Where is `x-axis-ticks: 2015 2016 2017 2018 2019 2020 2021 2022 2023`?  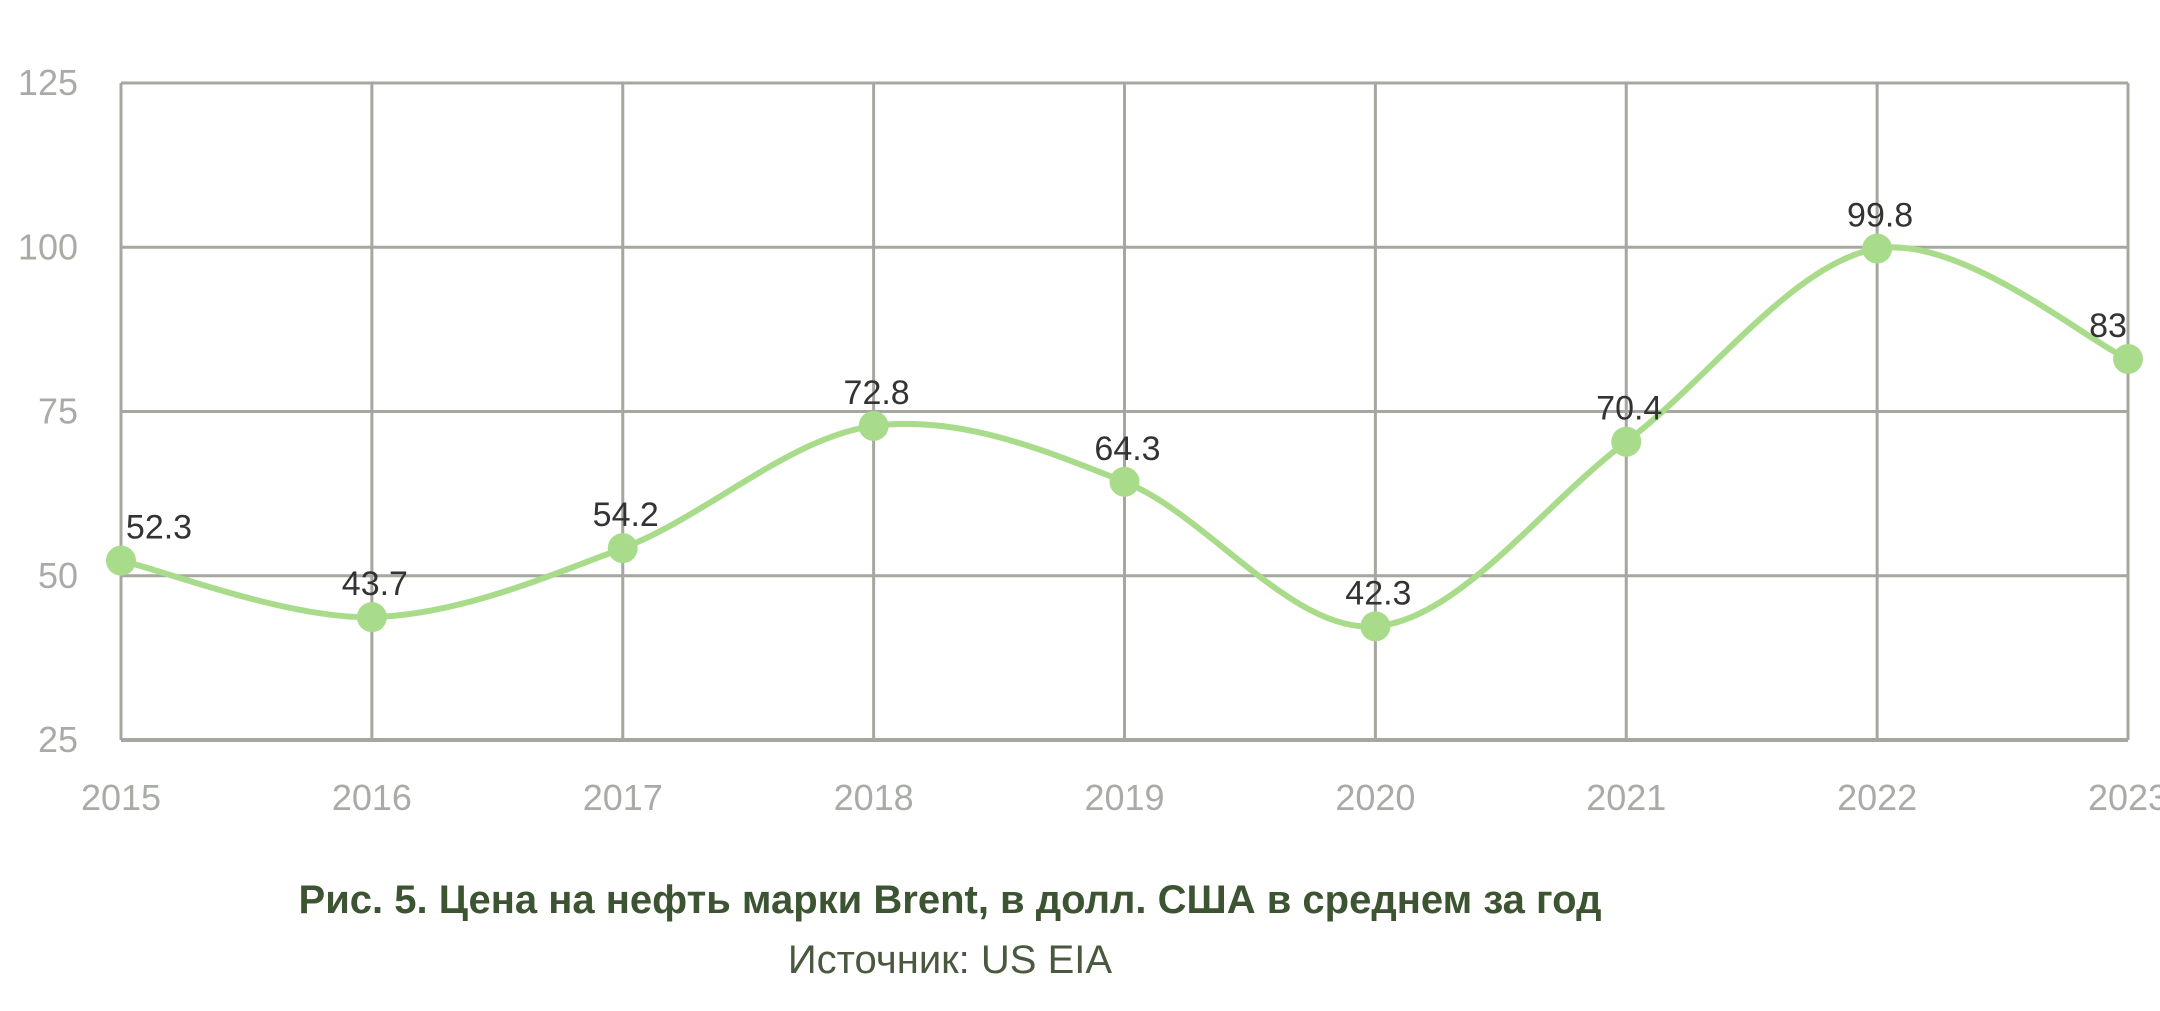
x-axis-ticks: 2015 2016 2017 2018 2019 2020 2021 2022 2023 is located at coordinates (1120, 797).